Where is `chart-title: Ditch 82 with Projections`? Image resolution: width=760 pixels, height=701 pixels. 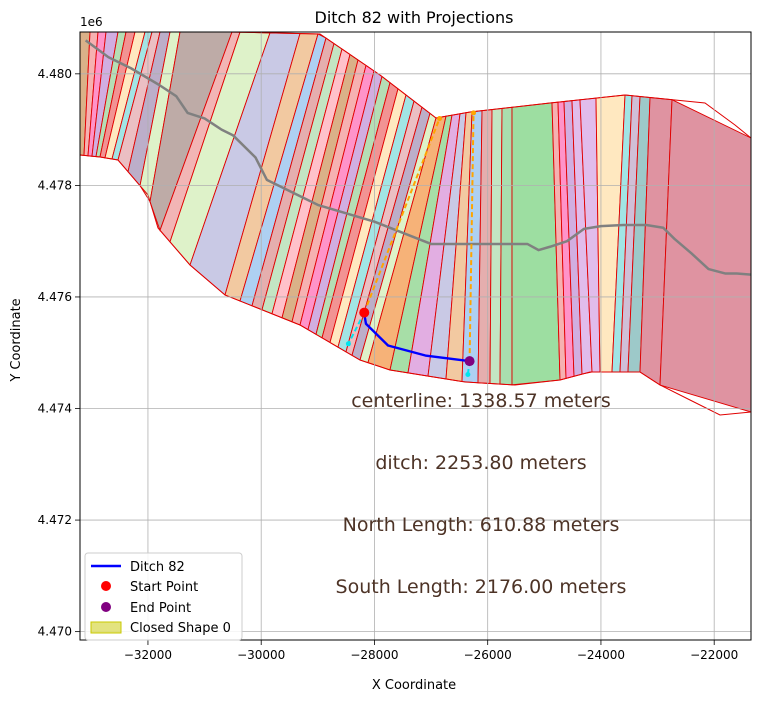 chart-title: Ditch 82 with Projections is located at coordinates (414, 17).